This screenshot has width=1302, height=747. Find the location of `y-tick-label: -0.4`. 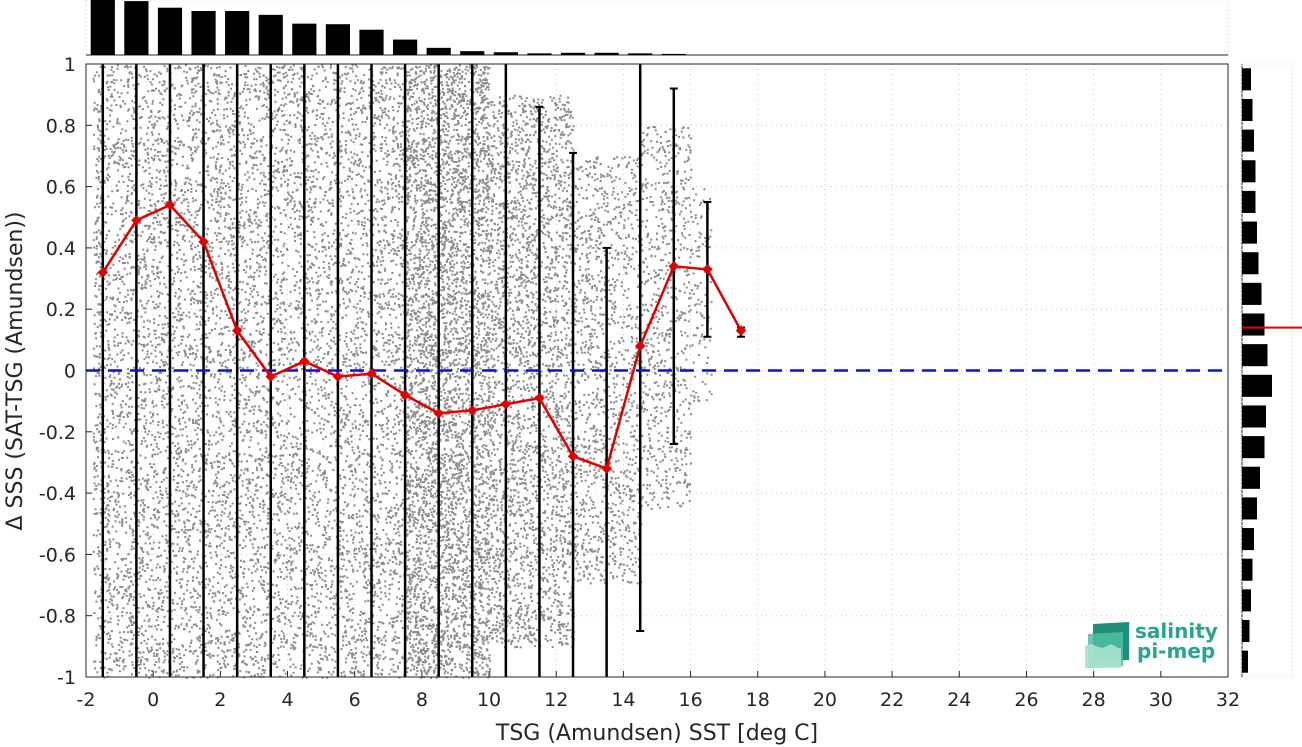

y-tick-label: -0.4 is located at coordinates (57, 494).